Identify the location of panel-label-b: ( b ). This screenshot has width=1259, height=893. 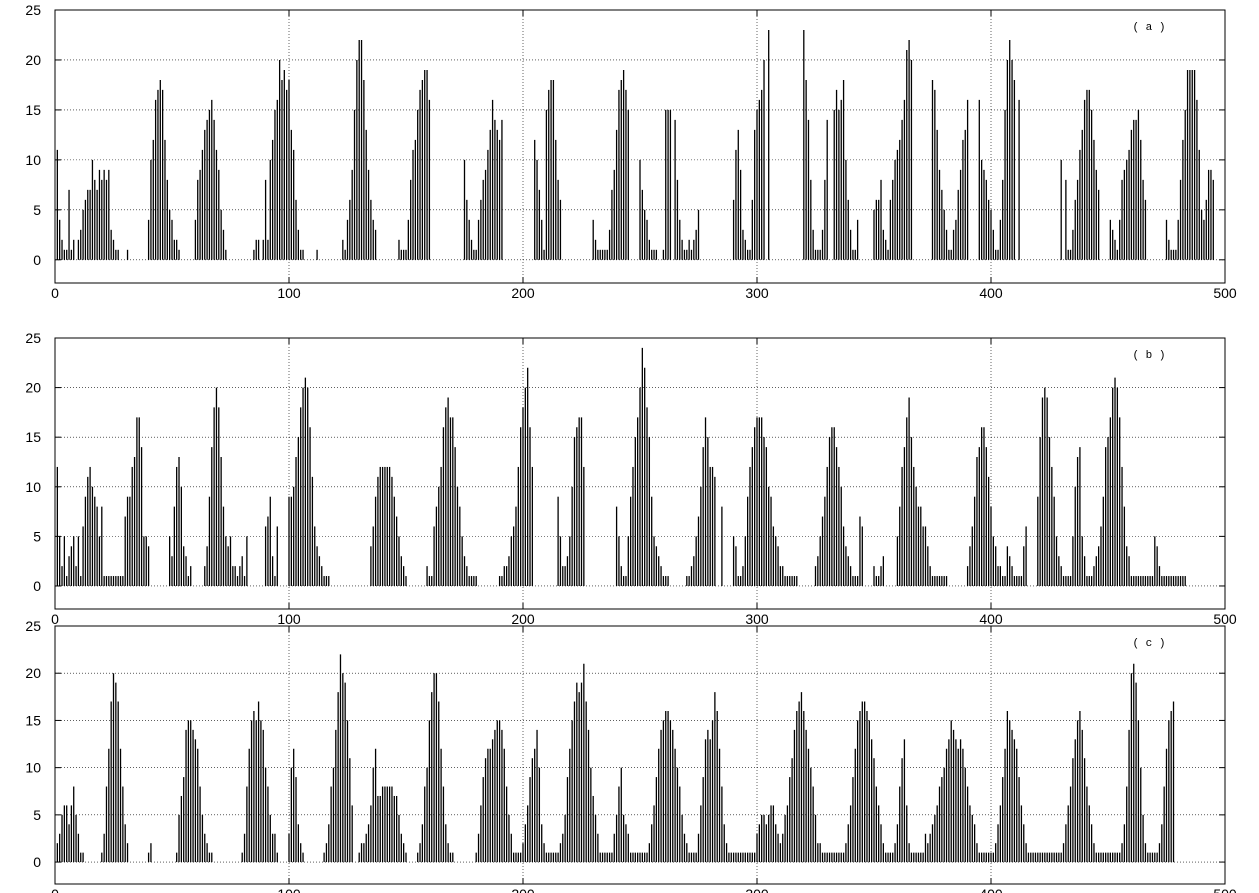
(1148, 356).